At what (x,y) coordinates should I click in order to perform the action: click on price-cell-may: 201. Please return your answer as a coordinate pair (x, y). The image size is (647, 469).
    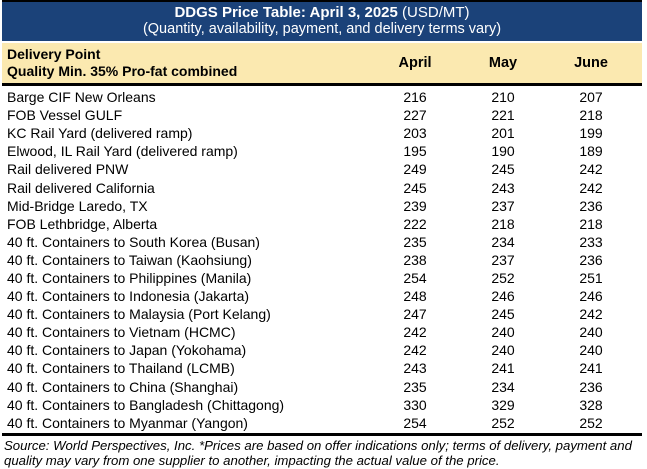
    Looking at the image, I should click on (503, 133).